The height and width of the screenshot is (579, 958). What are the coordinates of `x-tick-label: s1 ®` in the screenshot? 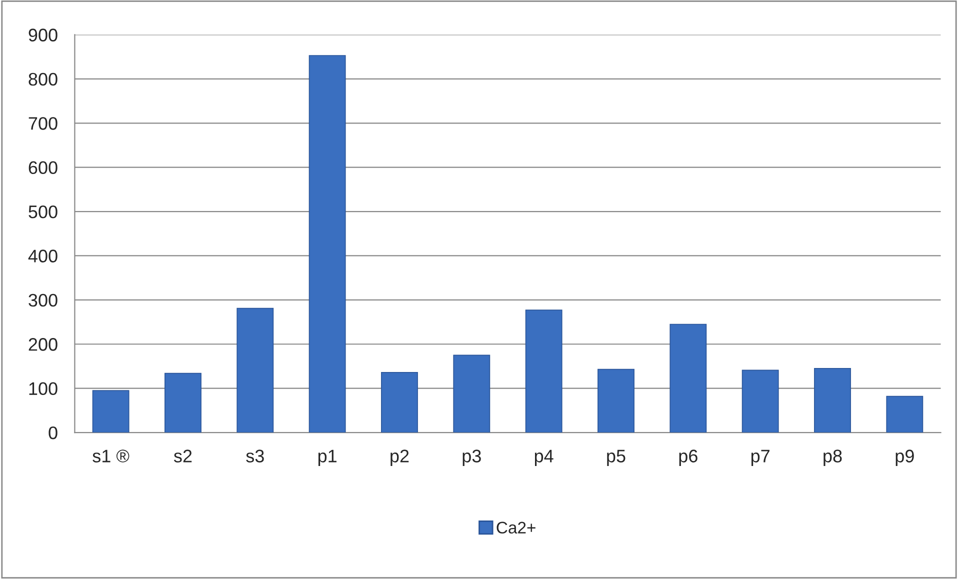 It's located at (111, 456).